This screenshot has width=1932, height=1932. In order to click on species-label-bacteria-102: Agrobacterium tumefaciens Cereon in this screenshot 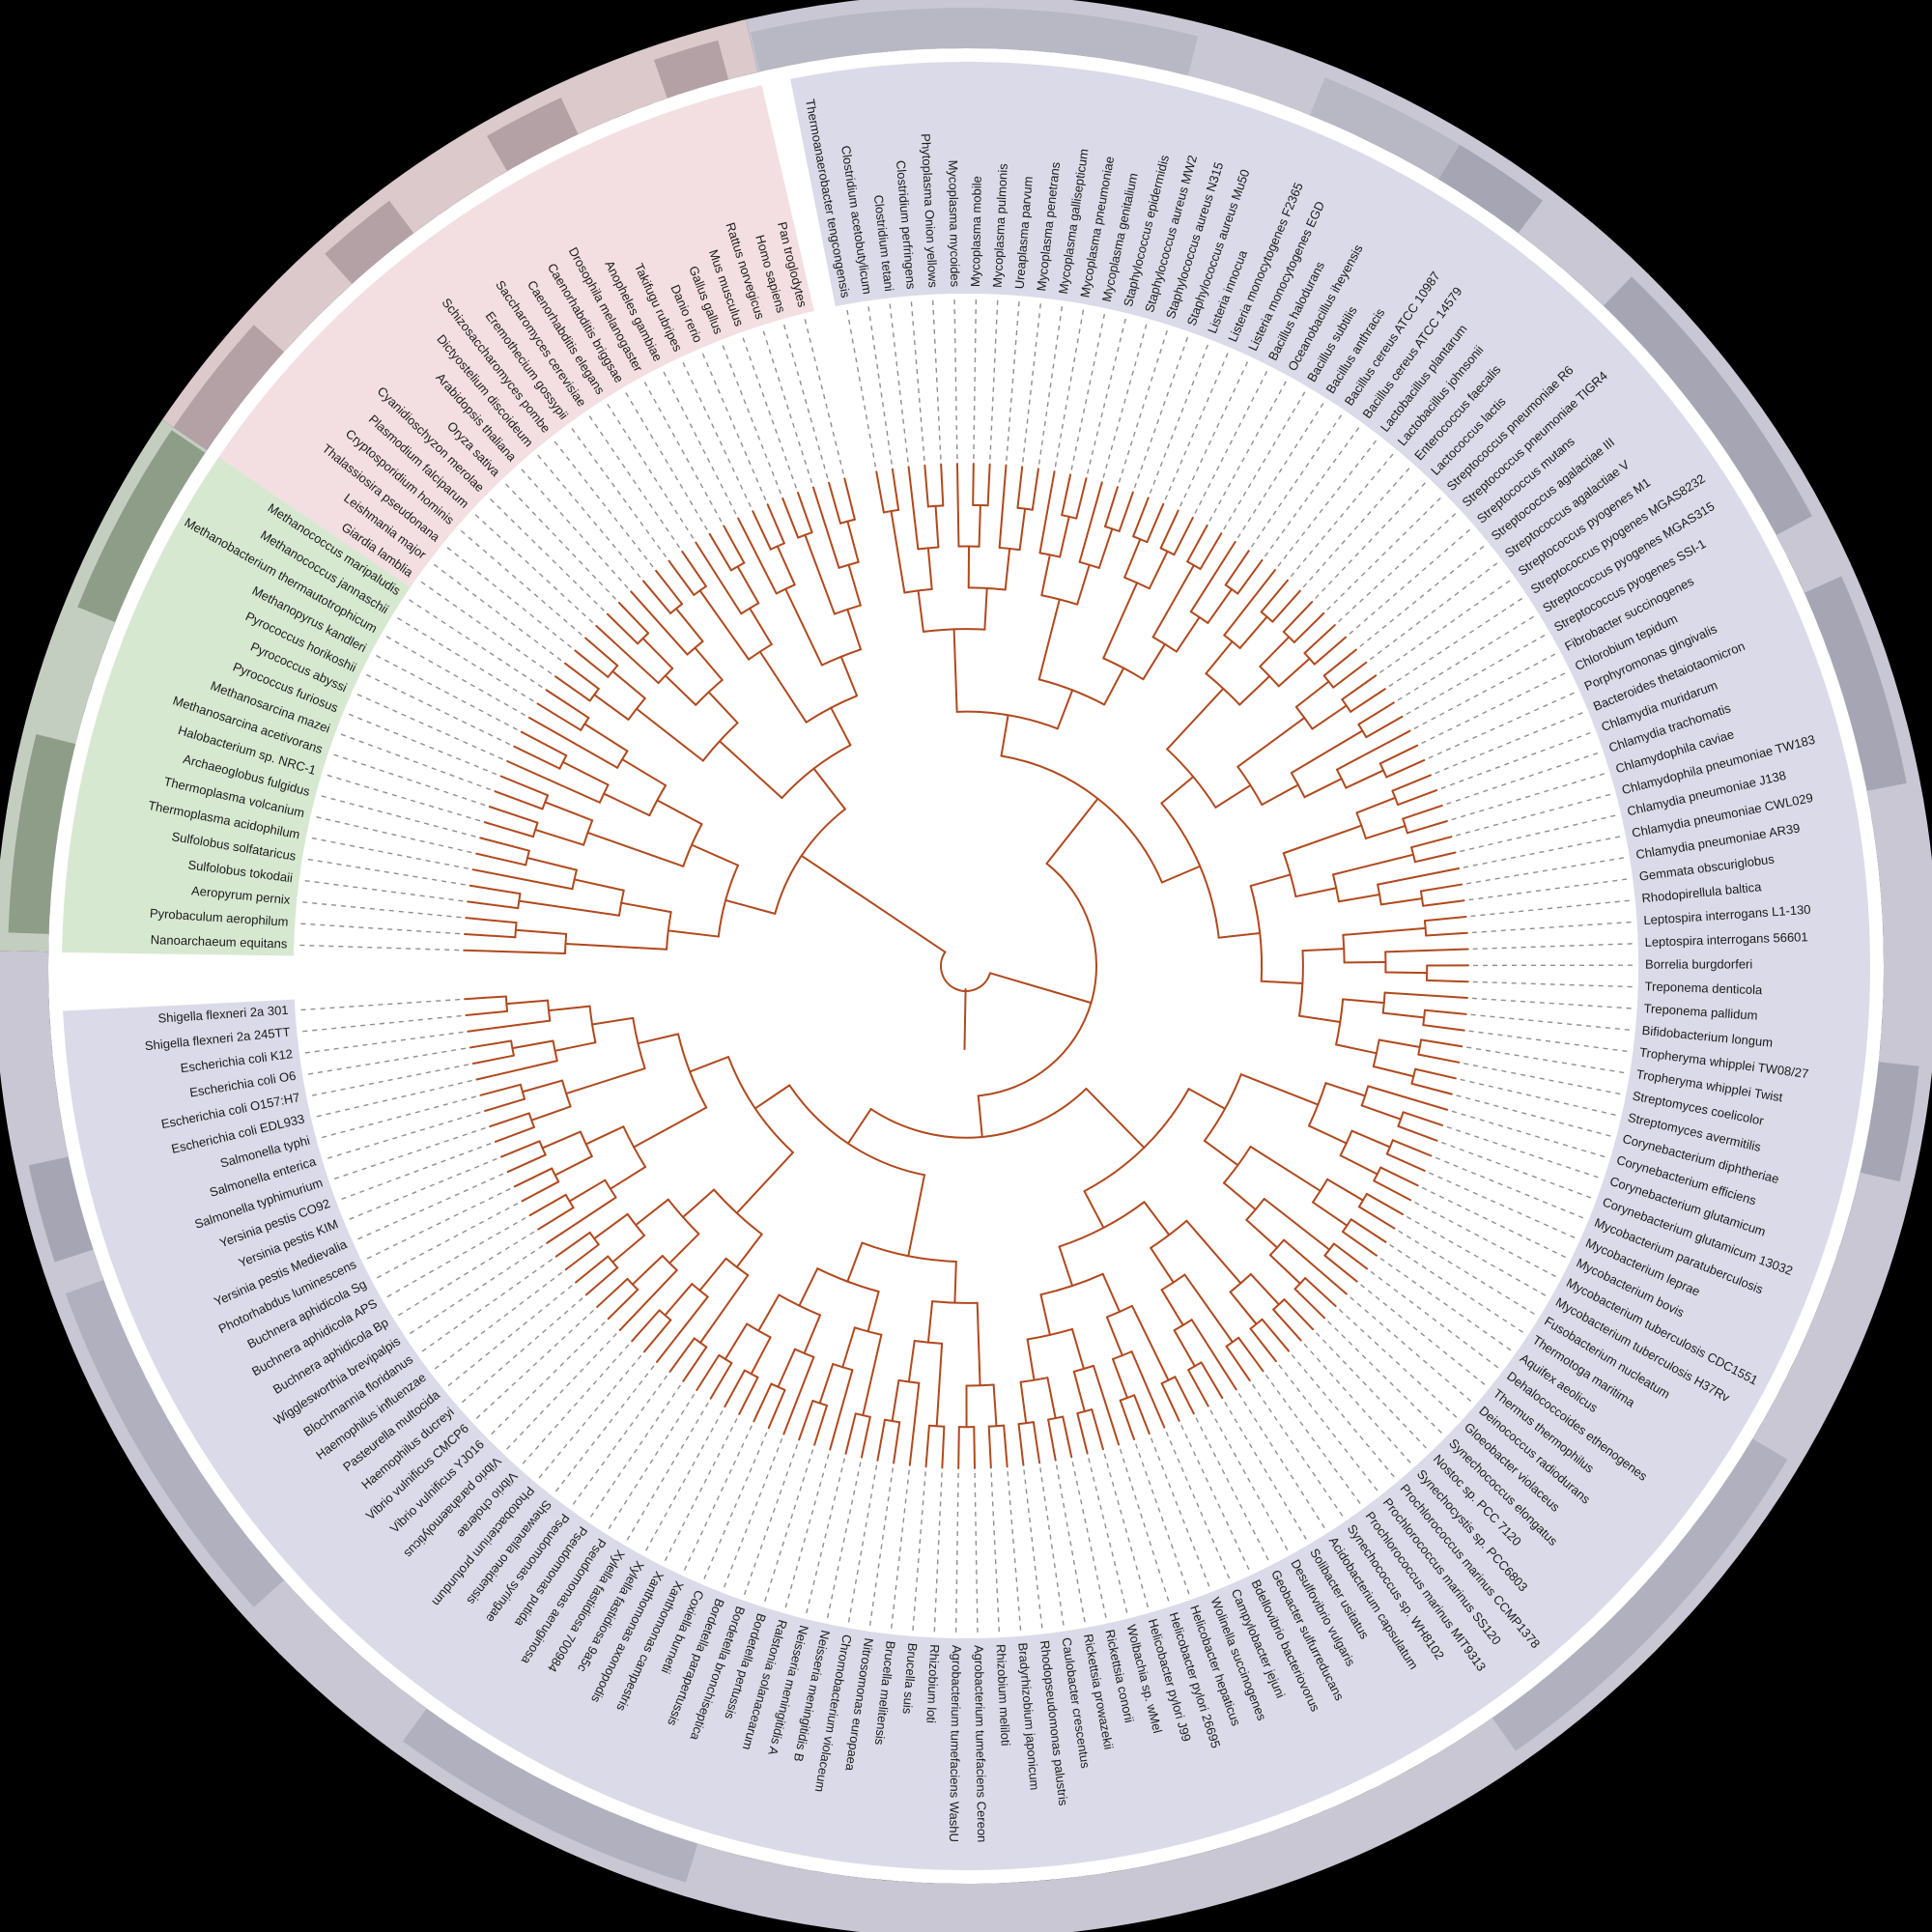, I will do `click(981, 1744)`.